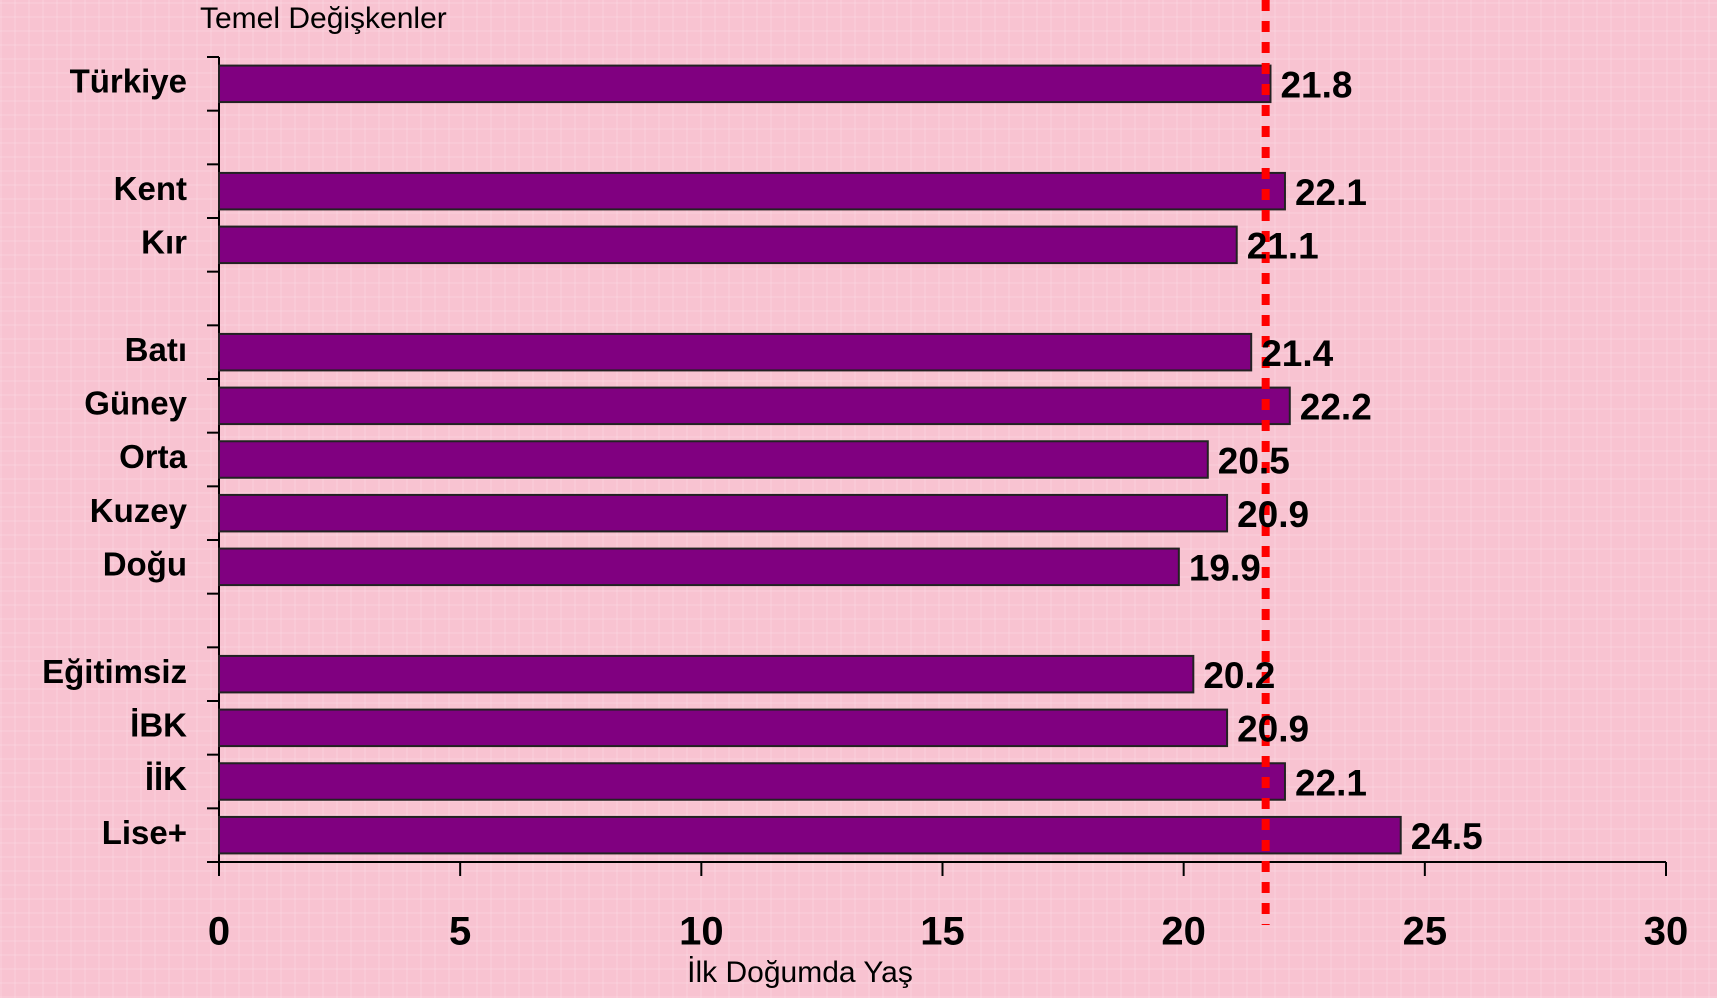 Image resolution: width=1717 pixels, height=998 pixels. Describe the element at coordinates (1183, 932) in the screenshot. I see `x-tick-label: 20` at that location.